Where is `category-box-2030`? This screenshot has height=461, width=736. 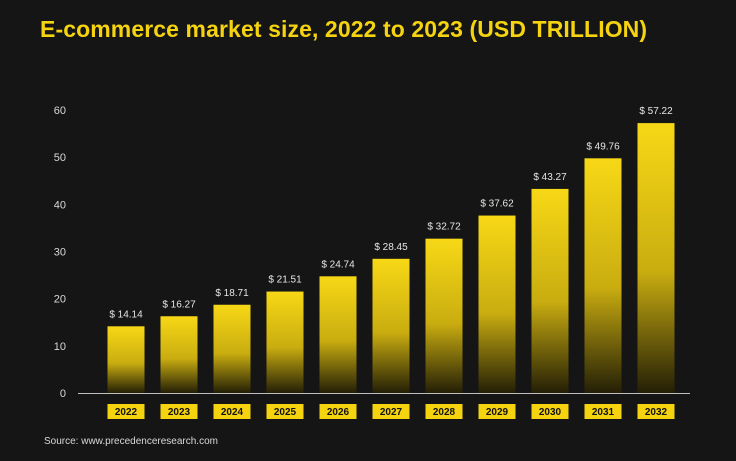
category-box-2030 is located at coordinates (550, 411).